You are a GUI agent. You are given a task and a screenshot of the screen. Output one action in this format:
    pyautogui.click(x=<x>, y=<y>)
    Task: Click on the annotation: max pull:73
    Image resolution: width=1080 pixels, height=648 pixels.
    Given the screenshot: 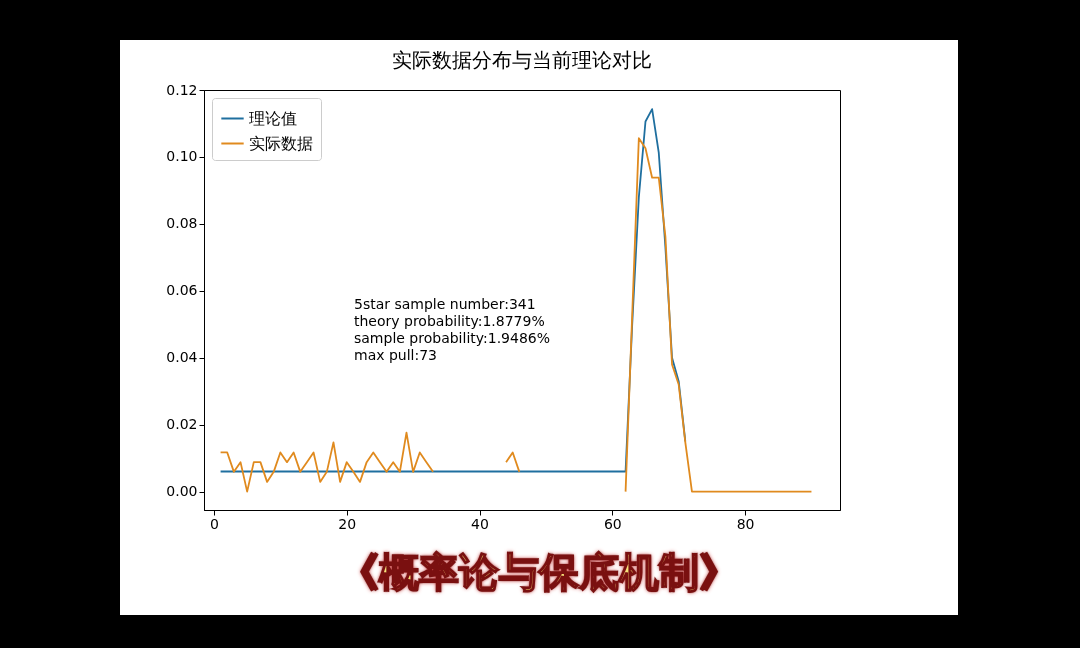 What is the action you would take?
    pyautogui.click(x=396, y=355)
    